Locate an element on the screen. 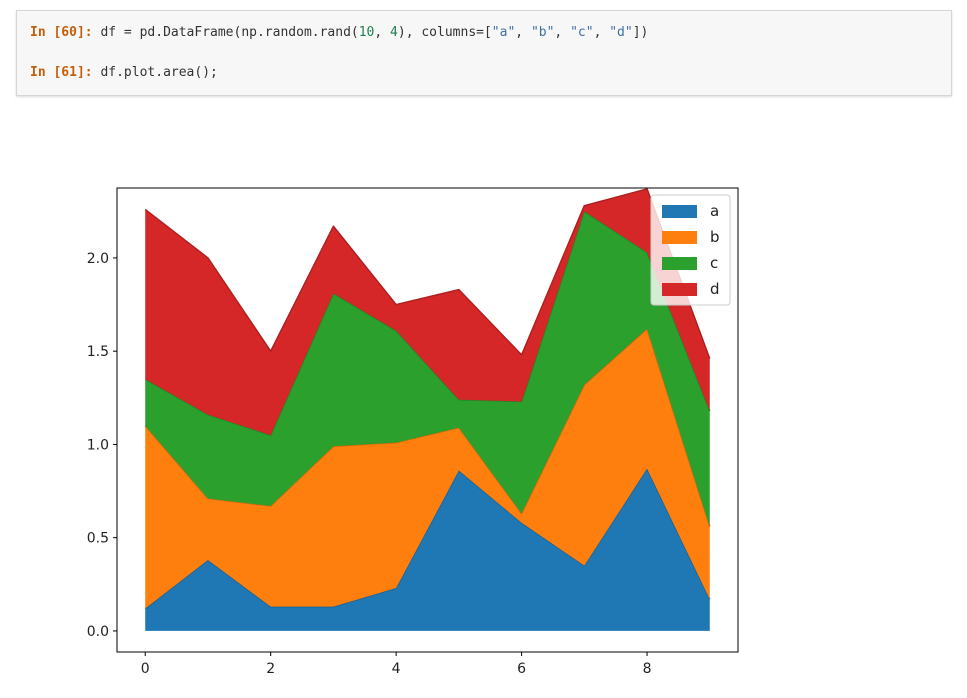  code-token: 10 is located at coordinates (366, 32).